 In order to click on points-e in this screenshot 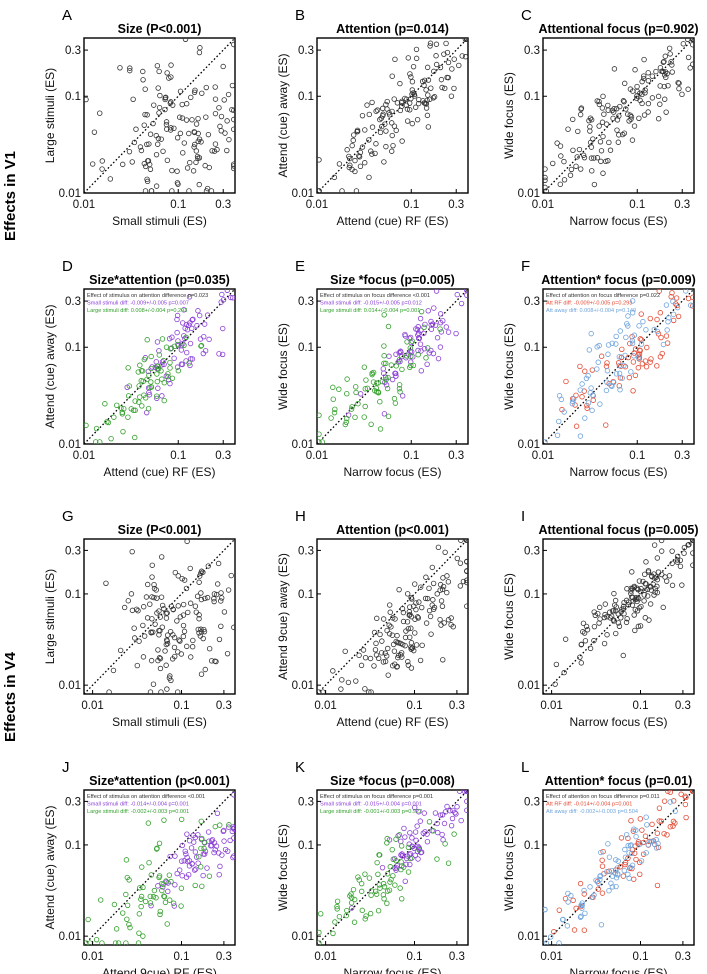, I will do `click(392, 366)`.